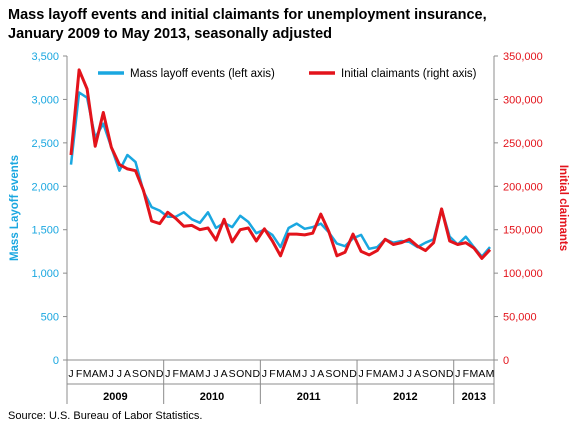 The height and width of the screenshot is (430, 580). Describe the element at coordinates (523, 274) in the screenshot. I see `right-tick-label: 100,000` at that location.